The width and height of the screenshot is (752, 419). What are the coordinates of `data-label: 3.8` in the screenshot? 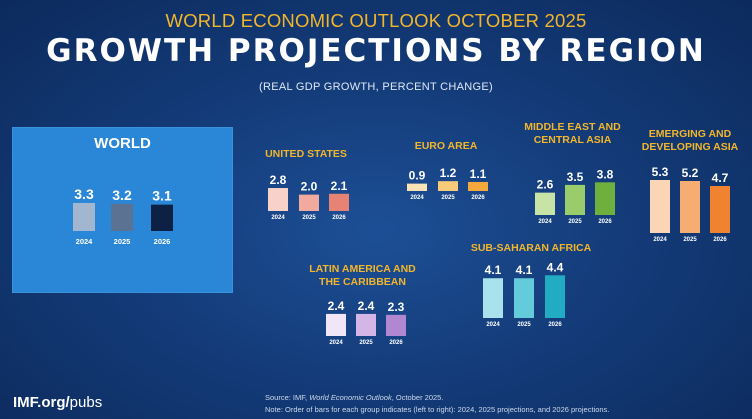 It's located at (605, 174).